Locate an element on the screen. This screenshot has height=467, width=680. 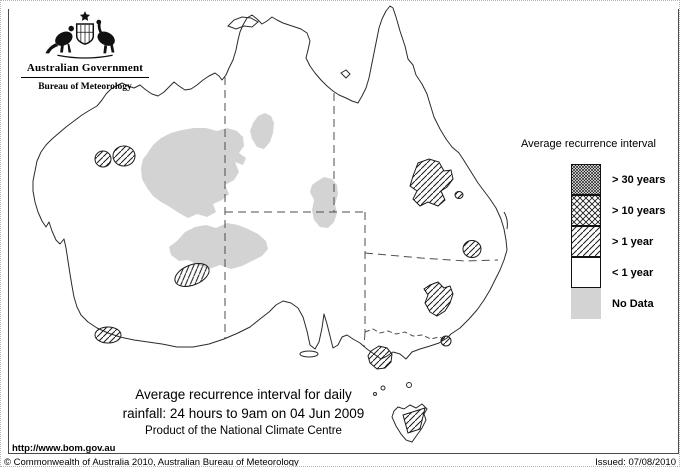
map-region-southern-interior is located at coordinates (218, 246).